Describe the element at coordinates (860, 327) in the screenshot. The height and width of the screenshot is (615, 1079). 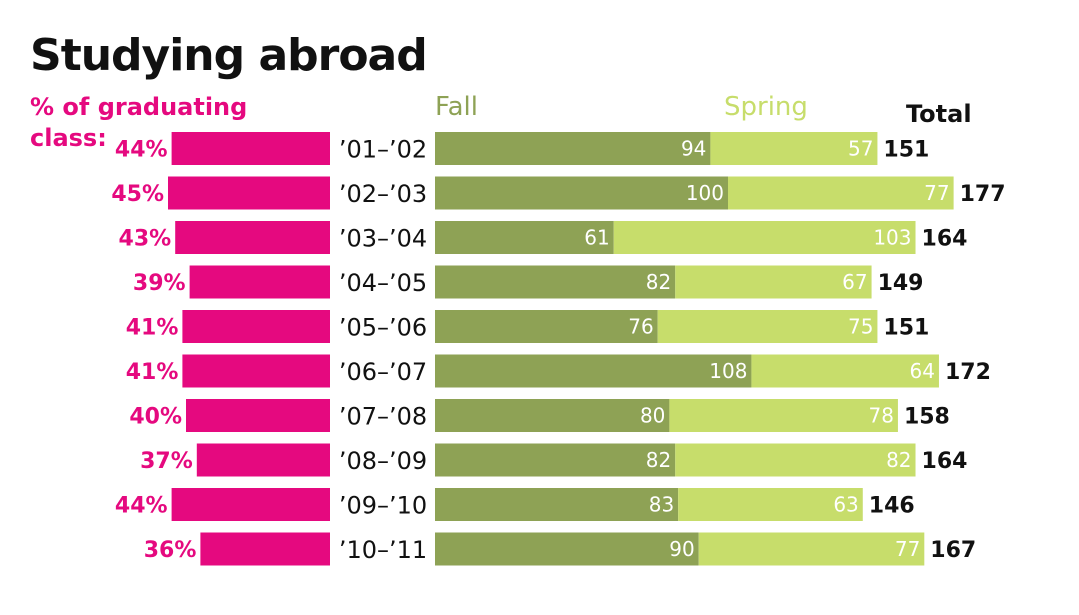
I see `spring-value-label: 75` at that location.